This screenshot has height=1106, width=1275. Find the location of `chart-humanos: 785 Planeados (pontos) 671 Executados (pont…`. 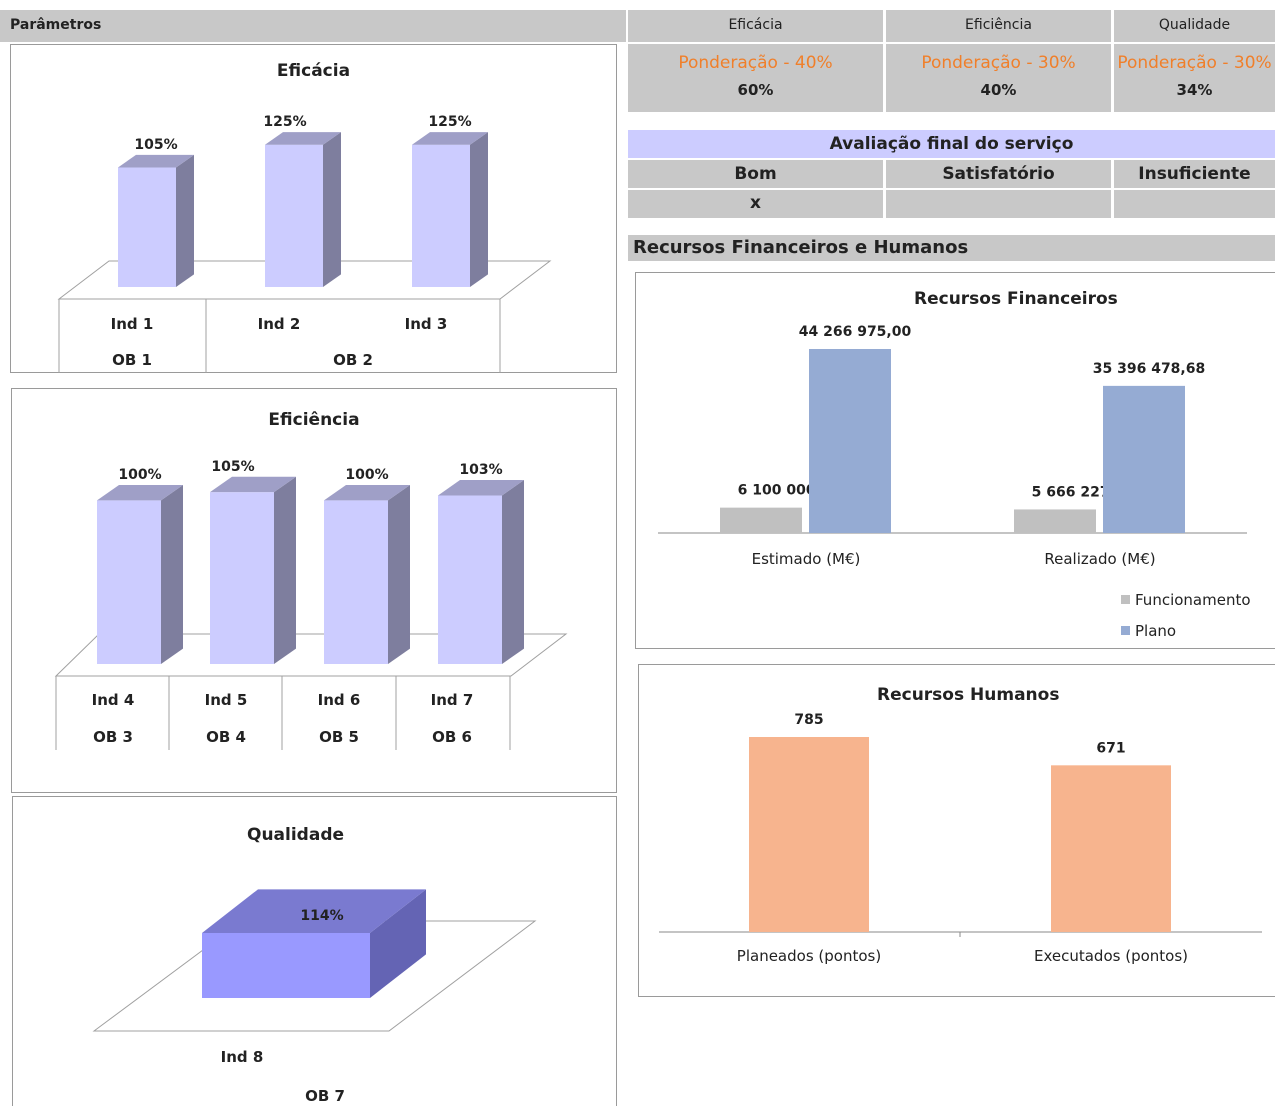

chart-humanos: 785 Planeados (pontos) 671 Executados (pont… is located at coordinates (960, 838).